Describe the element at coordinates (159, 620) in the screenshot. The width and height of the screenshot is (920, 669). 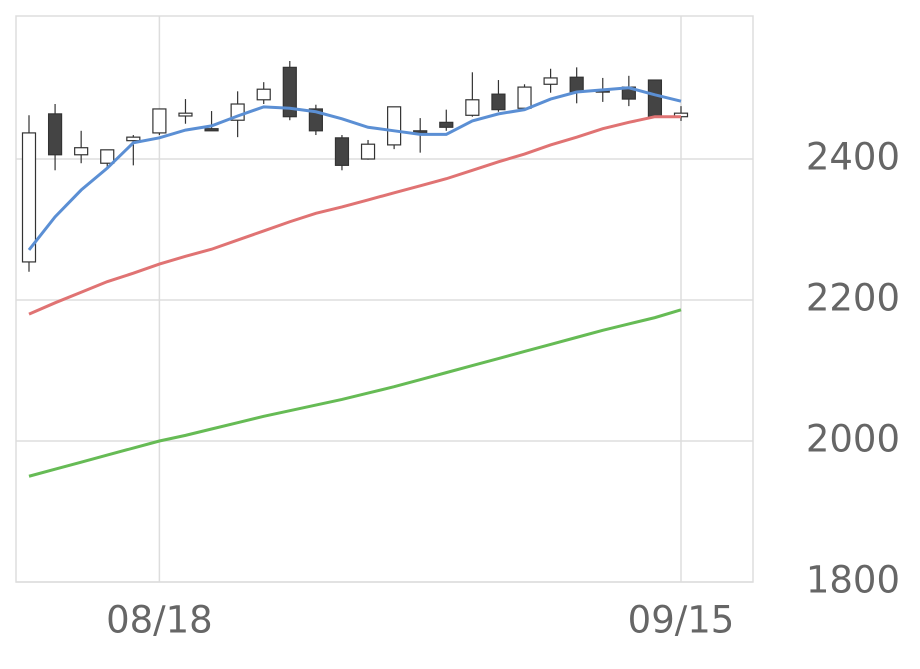
I see `x-tick-label: 08/18` at that location.